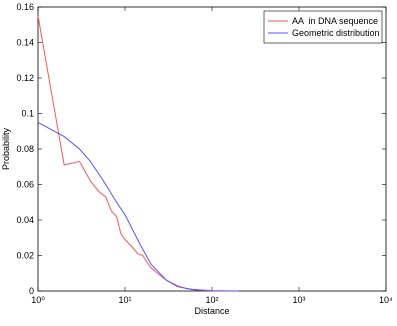 This screenshot has height=326, width=397. What do you see at coordinates (25, 256) in the screenshot?
I see `y-tick-label: 0.02` at bounding box center [25, 256].